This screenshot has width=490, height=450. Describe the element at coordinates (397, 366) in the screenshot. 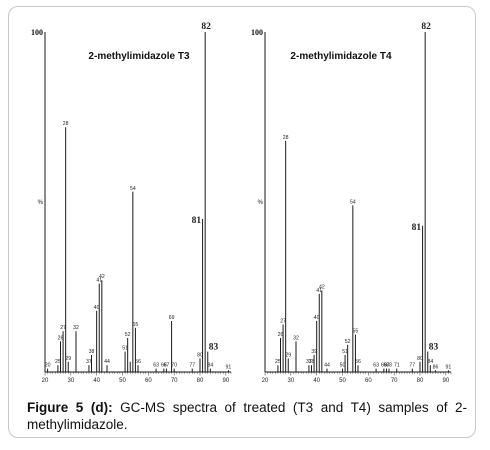

I see `peak-label: 71` at that location.